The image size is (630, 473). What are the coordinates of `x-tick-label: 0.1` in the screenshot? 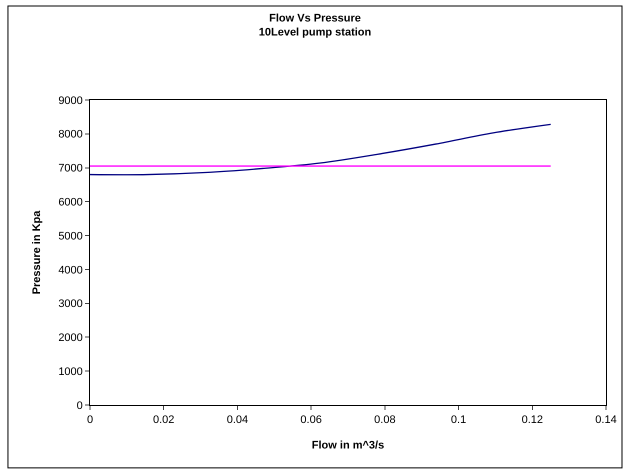 It's located at (458, 420).